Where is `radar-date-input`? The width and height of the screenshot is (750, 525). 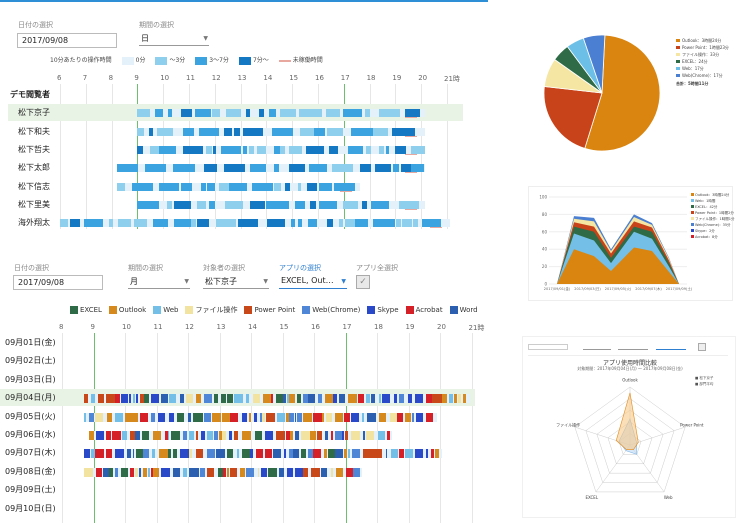
radar-date-input is located at coordinates (548, 347).